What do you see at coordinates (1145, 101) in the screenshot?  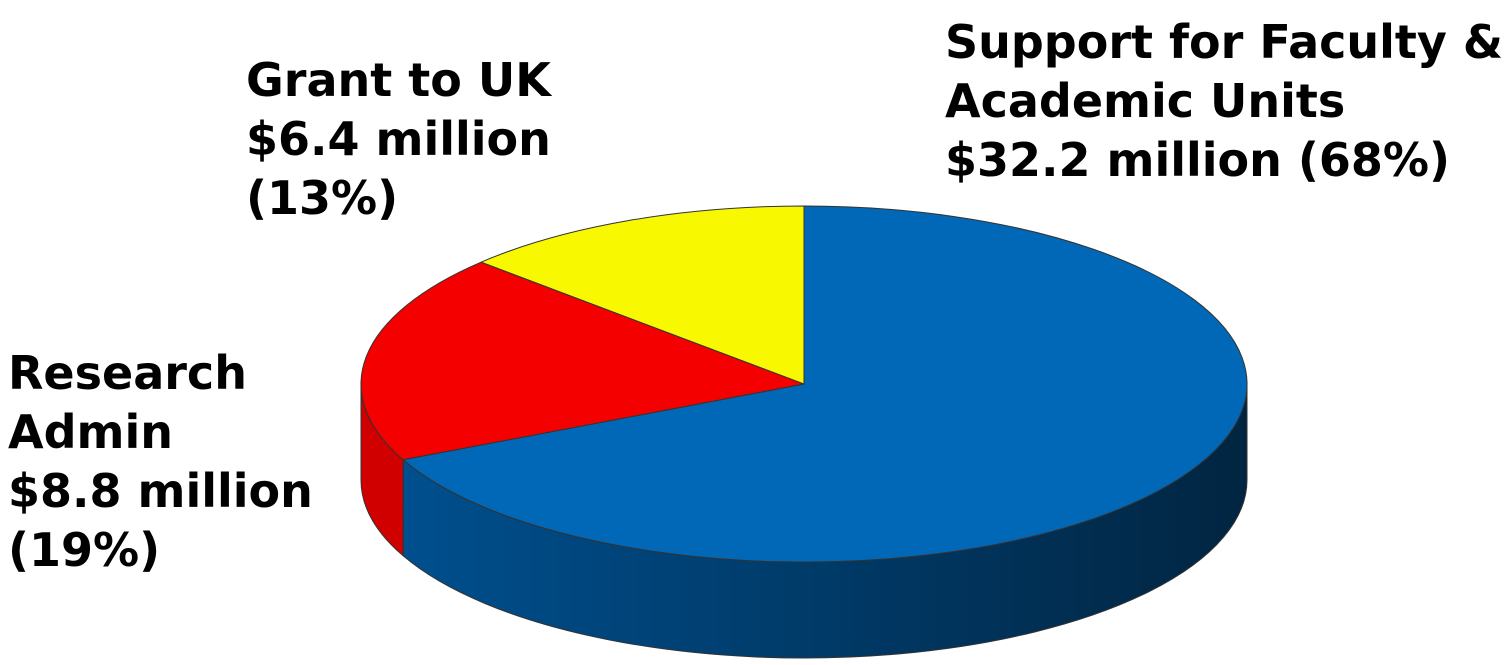 I see `slice-label-support-line-2: Academic Units` at bounding box center [1145, 101].